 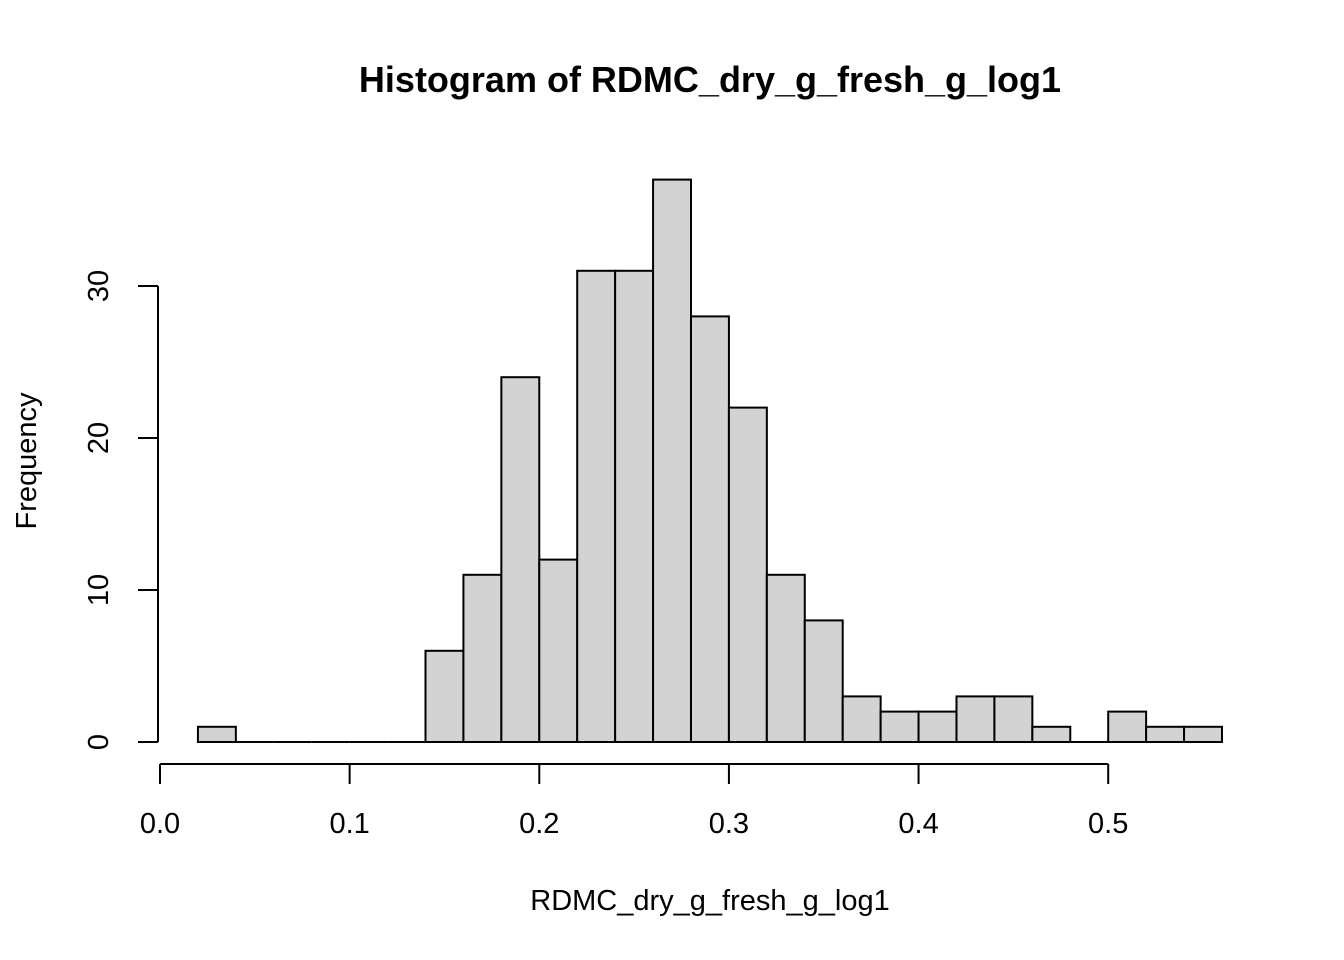 I want to click on x-tick-label: 0.5, so click(x=1108, y=824).